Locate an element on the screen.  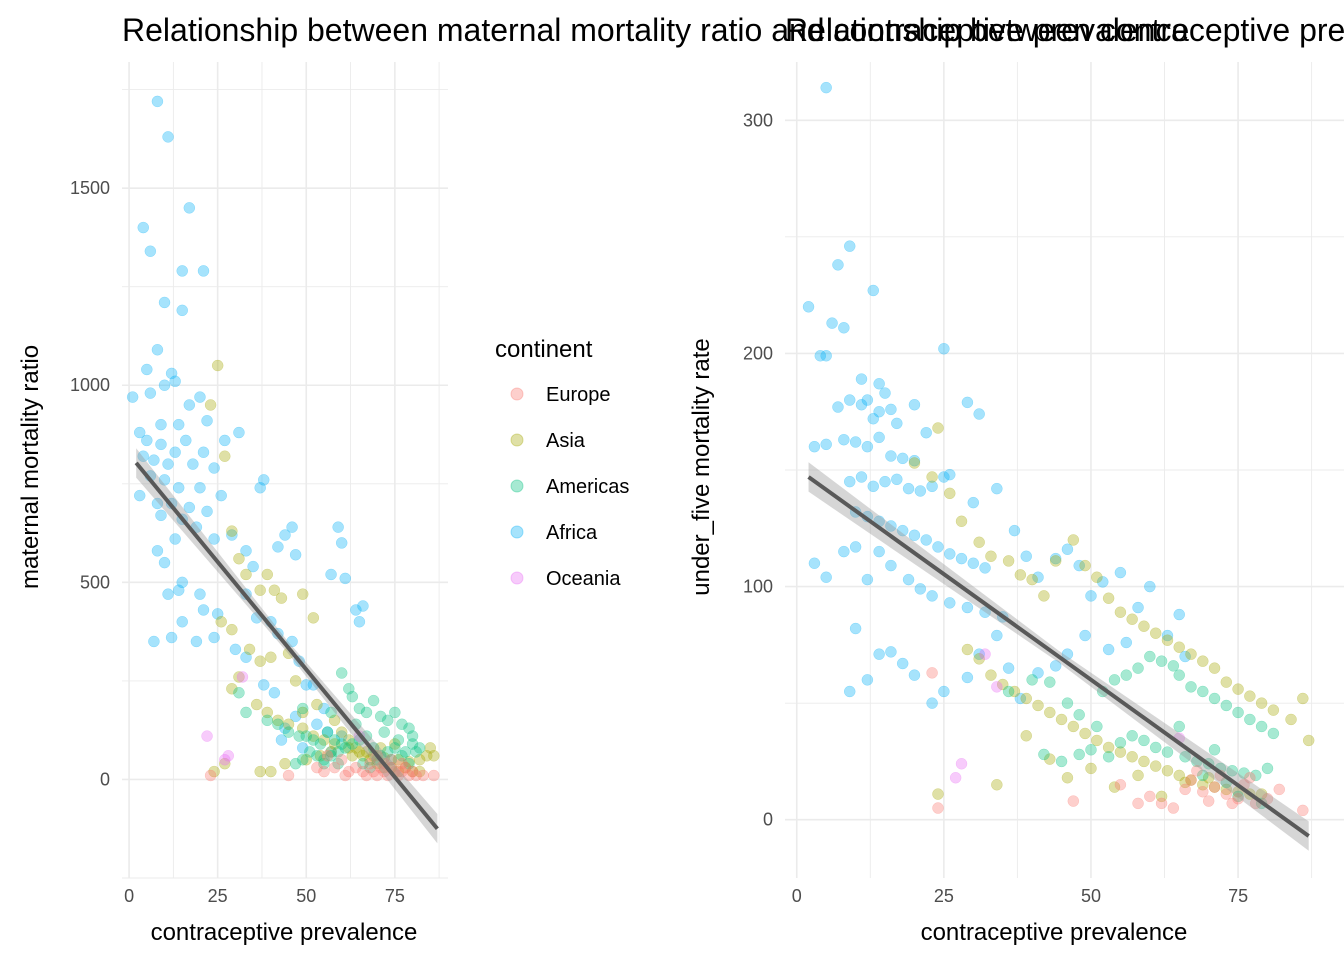
legend-label-europe: Europe is located at coordinates (578, 395).